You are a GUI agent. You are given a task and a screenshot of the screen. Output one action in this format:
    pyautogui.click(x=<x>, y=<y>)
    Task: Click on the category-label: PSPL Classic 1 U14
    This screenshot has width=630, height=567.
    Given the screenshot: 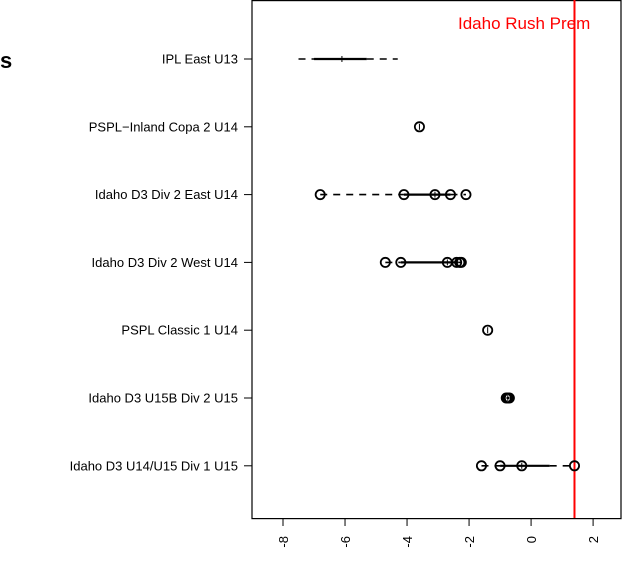 What is the action you would take?
    pyautogui.click(x=179, y=330)
    